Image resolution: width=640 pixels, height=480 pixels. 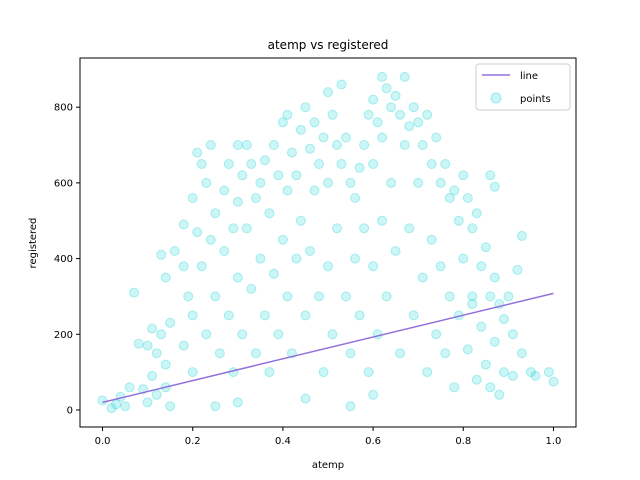 I want to click on x-tick-label: 1.0, so click(x=554, y=441).